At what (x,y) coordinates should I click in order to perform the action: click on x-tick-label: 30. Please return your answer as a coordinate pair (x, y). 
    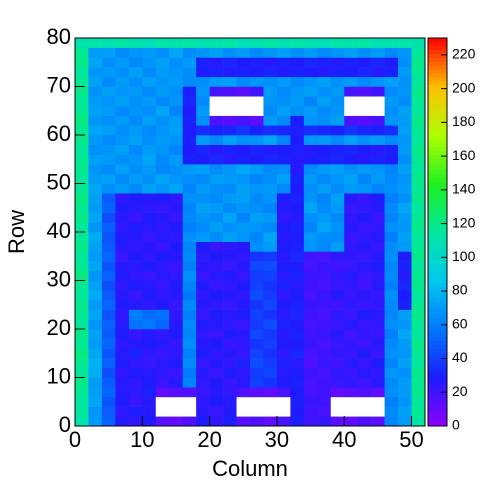
    Looking at the image, I should click on (277, 439).